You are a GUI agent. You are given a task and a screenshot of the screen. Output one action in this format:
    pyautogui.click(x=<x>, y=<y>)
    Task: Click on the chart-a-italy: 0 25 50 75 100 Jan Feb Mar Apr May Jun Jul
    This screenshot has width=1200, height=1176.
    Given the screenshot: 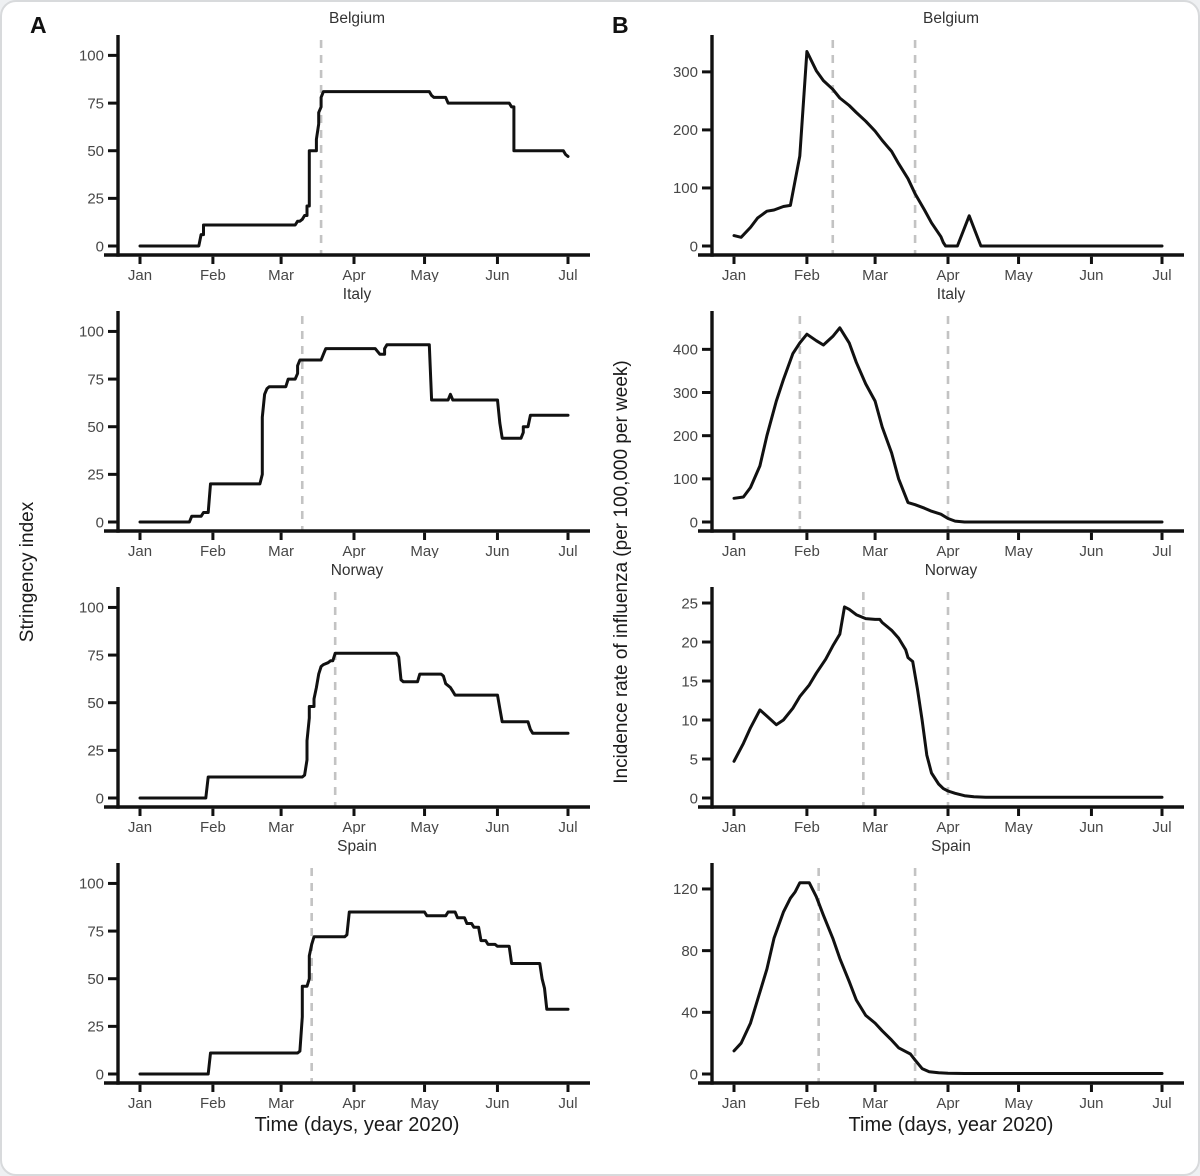 What is the action you would take?
    pyautogui.click(x=334, y=434)
    